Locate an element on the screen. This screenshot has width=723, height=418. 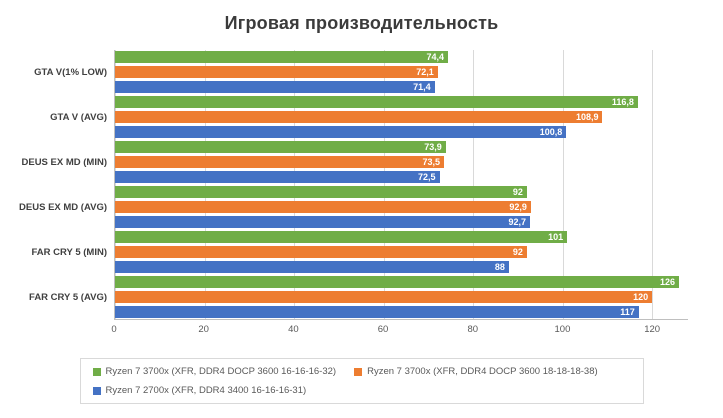
bar-value-label: 71,4 is located at coordinates (422, 87).